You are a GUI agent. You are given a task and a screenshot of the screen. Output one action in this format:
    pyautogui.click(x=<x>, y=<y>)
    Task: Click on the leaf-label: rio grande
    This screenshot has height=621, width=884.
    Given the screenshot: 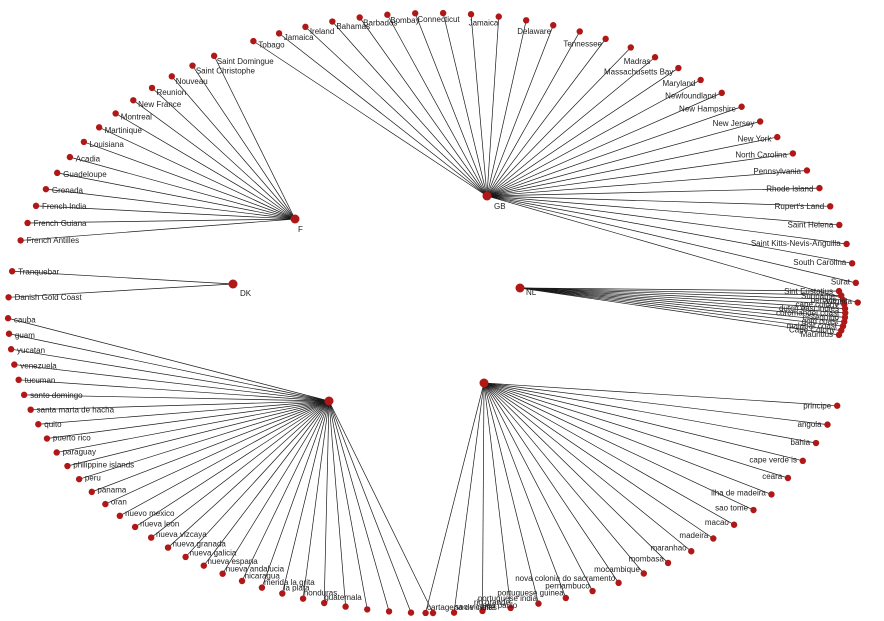 What is the action you would take?
    pyautogui.click(x=492, y=602)
    